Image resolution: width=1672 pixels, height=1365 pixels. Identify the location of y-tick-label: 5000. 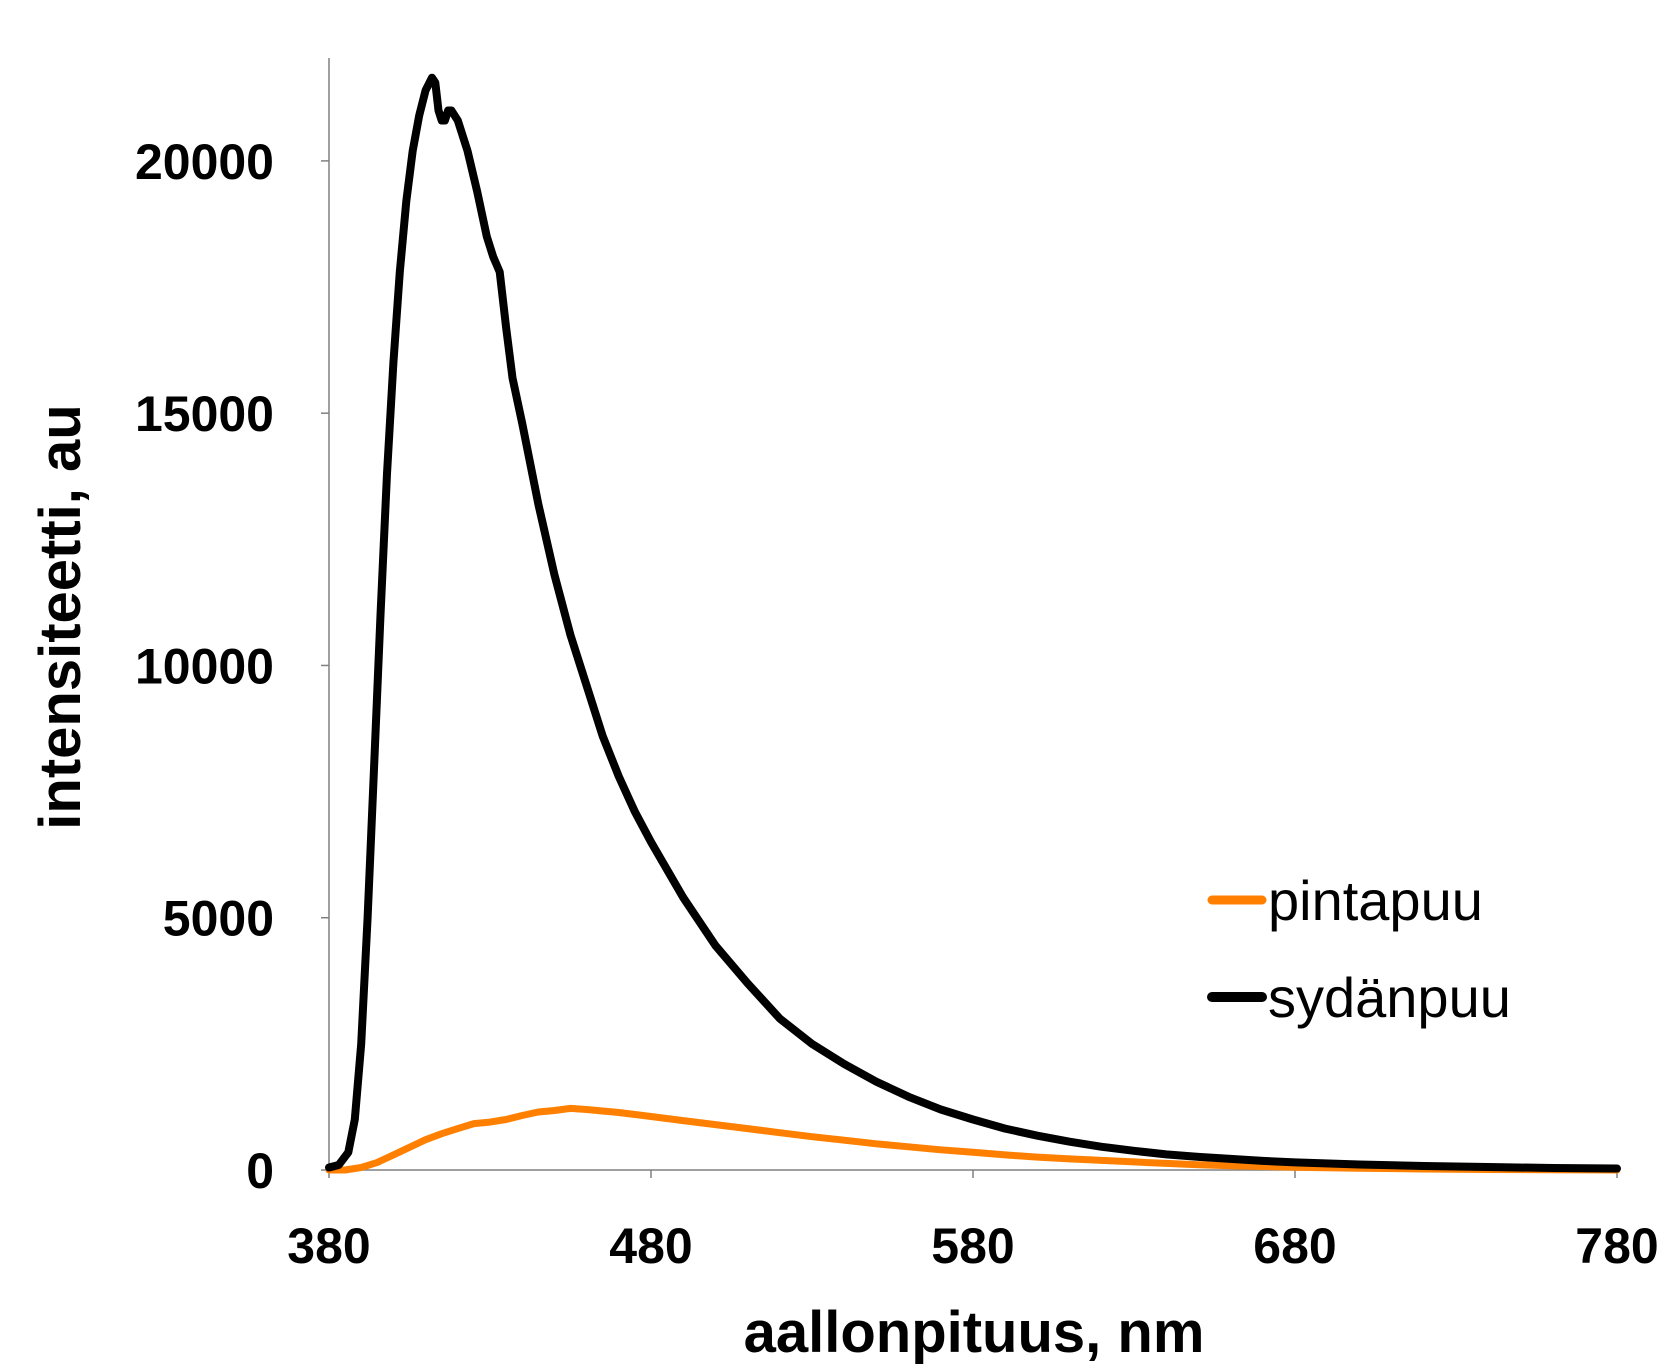
(218, 919).